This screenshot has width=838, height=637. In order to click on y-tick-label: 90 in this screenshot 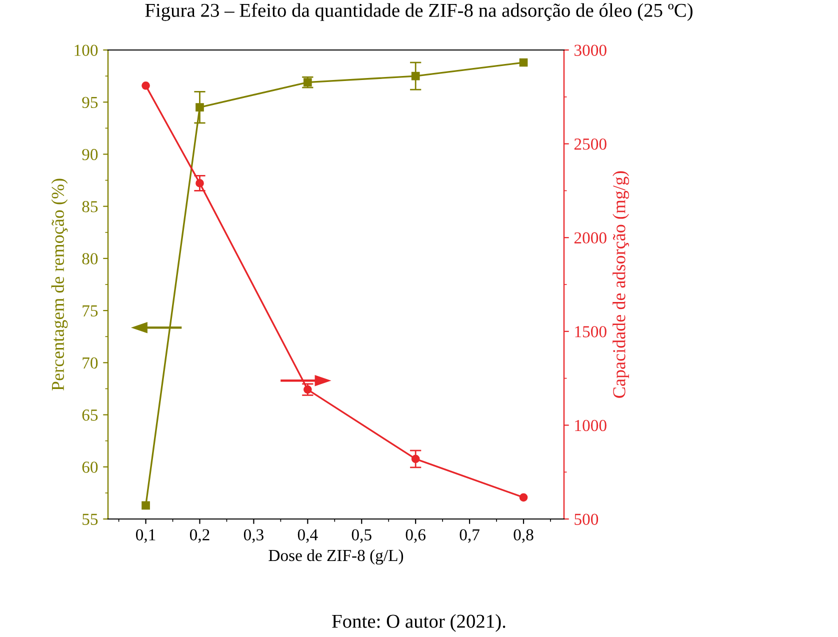, I will do `click(90, 154)`.